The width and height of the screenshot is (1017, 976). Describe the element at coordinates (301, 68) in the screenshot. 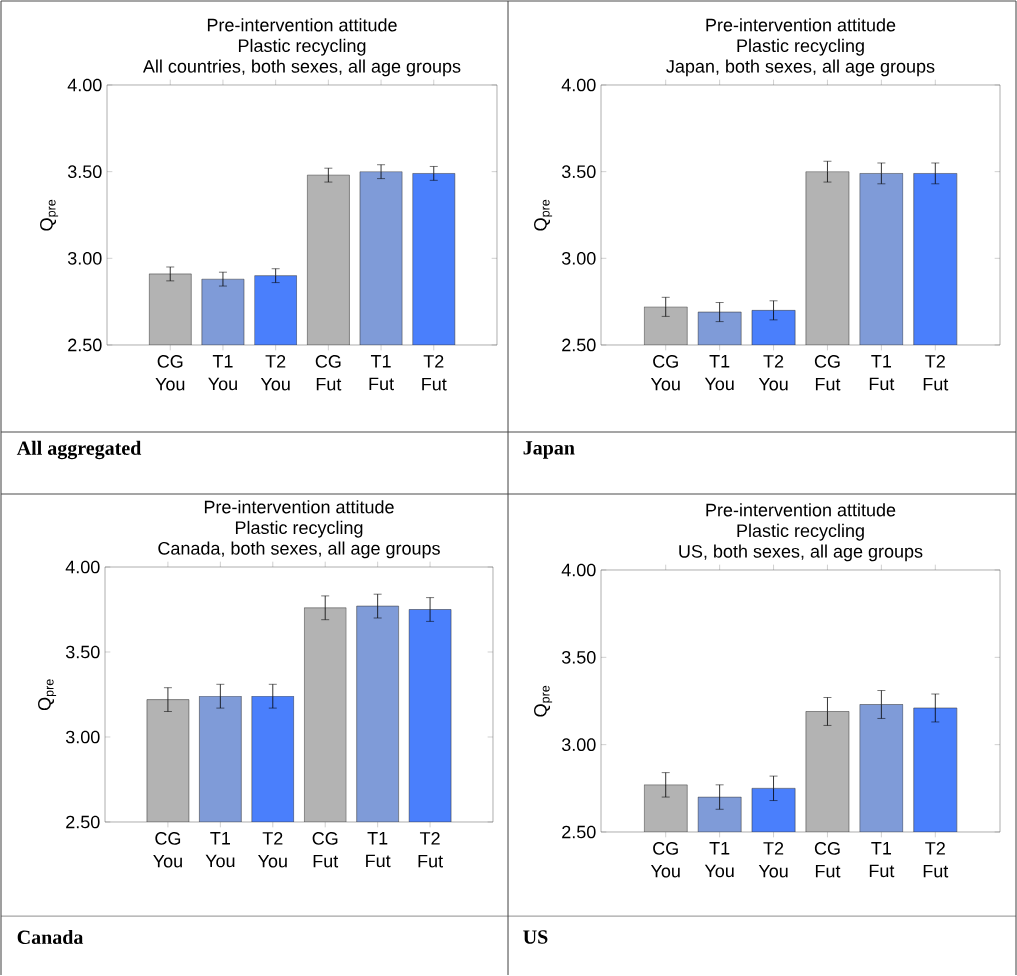

I see `text: All countries, both sexes, all age groups` at that location.